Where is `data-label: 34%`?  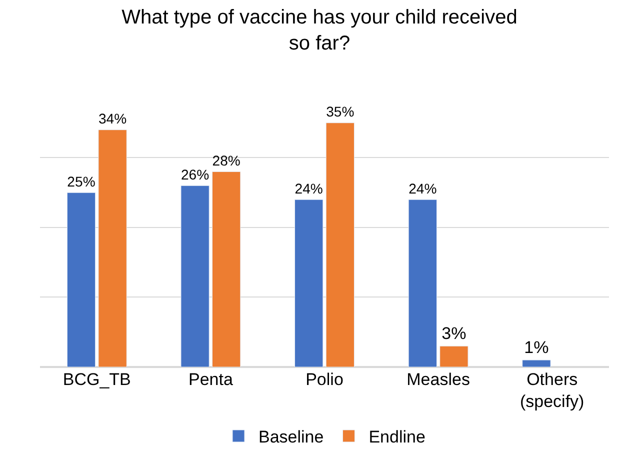
data-label: 34% is located at coordinates (112, 118).